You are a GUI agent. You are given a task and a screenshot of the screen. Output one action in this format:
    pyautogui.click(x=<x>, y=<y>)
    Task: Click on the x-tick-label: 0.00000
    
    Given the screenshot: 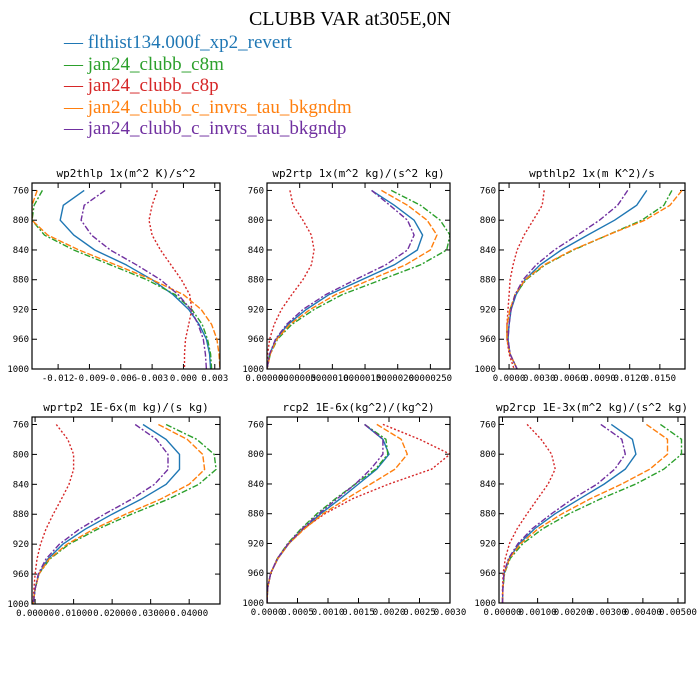 What is the action you would take?
    pyautogui.click(x=503, y=613)
    